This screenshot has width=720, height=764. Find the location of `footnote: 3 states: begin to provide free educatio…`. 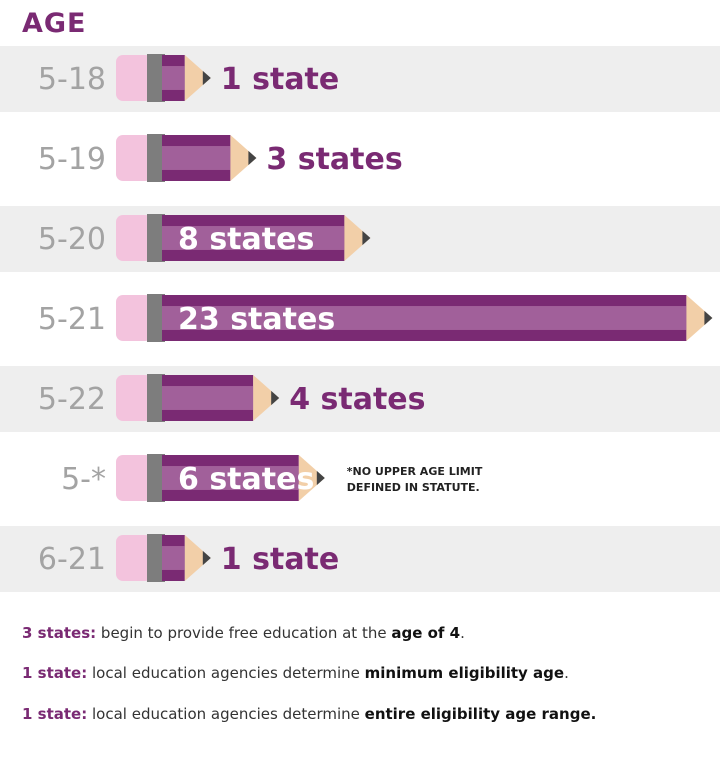

footnote: 3 states: begin to provide free educatio… is located at coordinates (243, 633).